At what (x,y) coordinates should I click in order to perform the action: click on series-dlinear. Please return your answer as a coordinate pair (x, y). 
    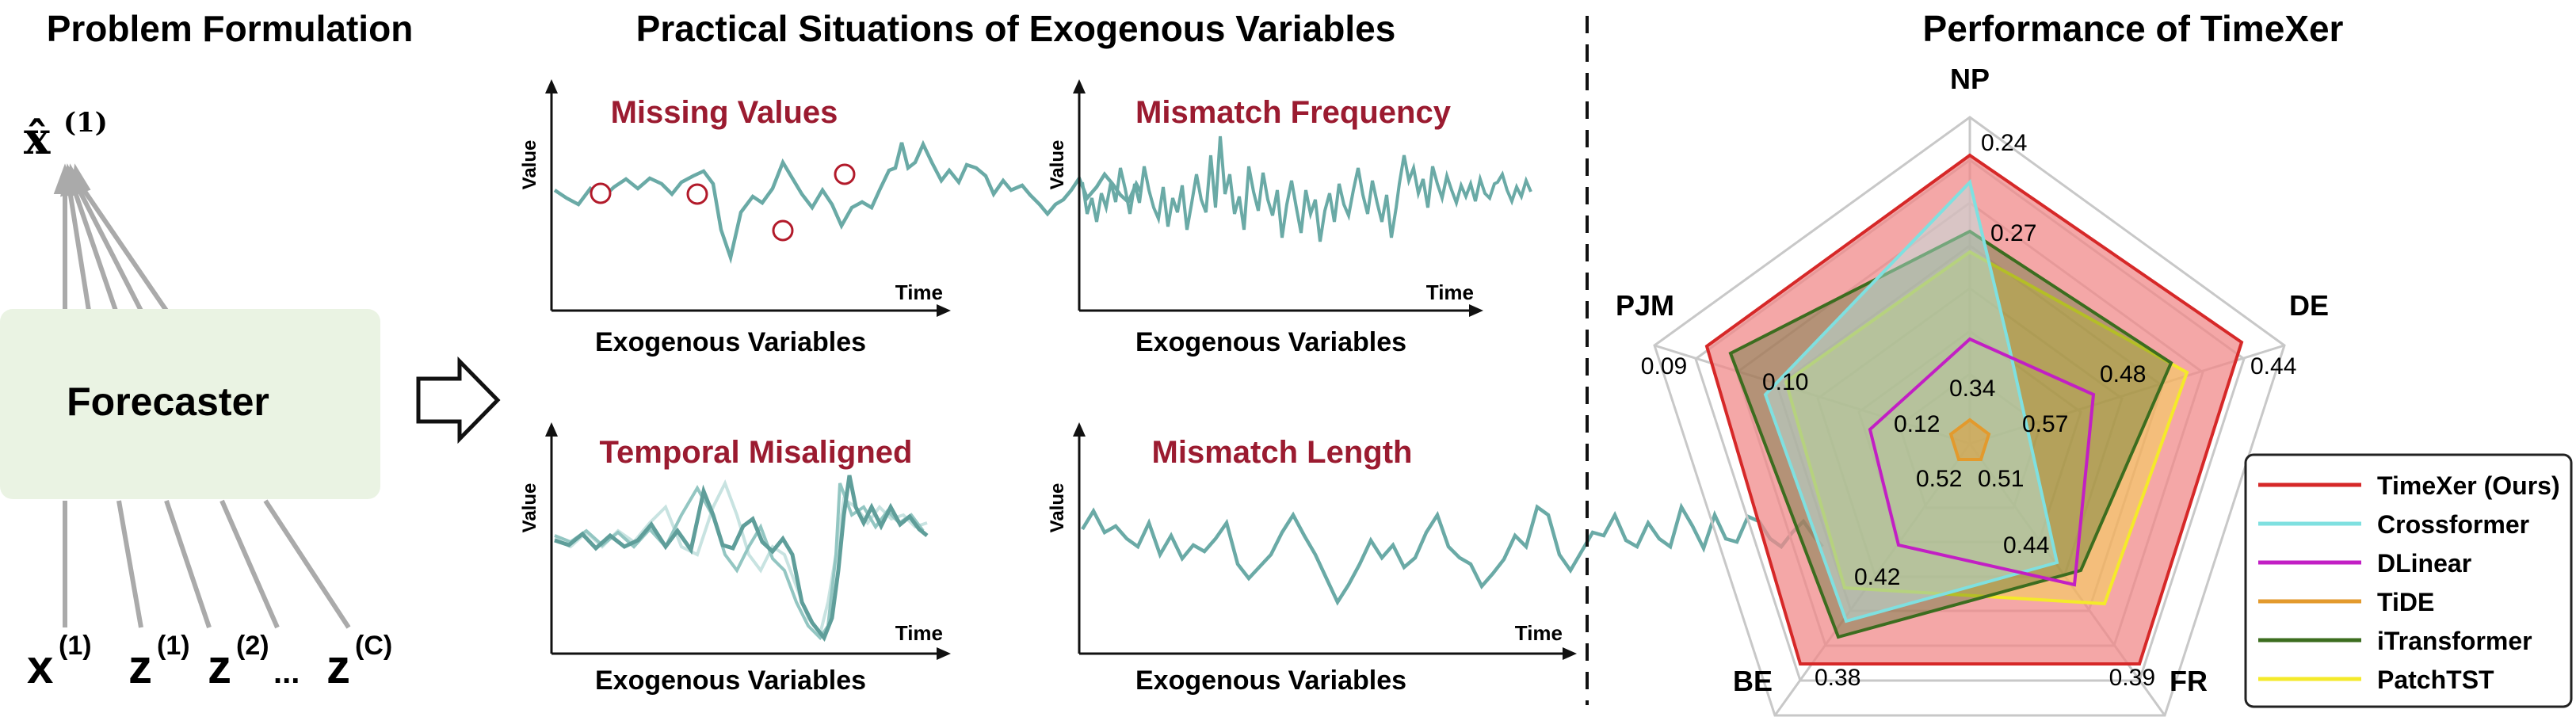
    Looking at the image, I should click on (1982, 462).